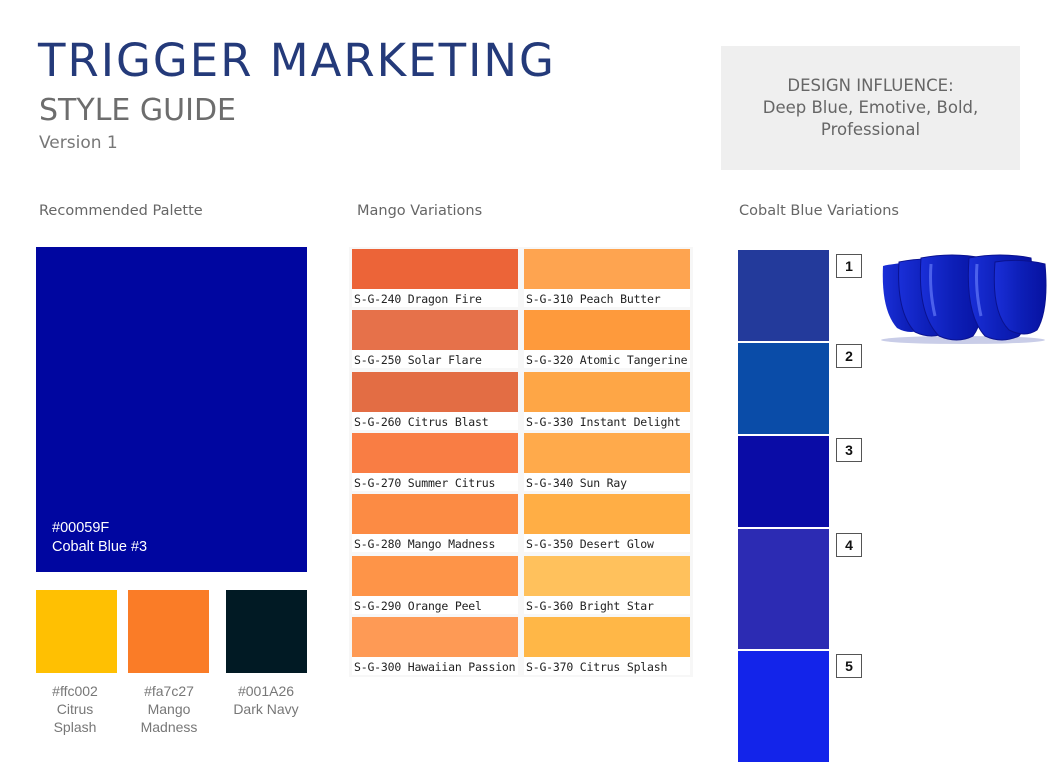  I want to click on mango-swatch: S-G-240 Dragon Fire, so click(435, 278).